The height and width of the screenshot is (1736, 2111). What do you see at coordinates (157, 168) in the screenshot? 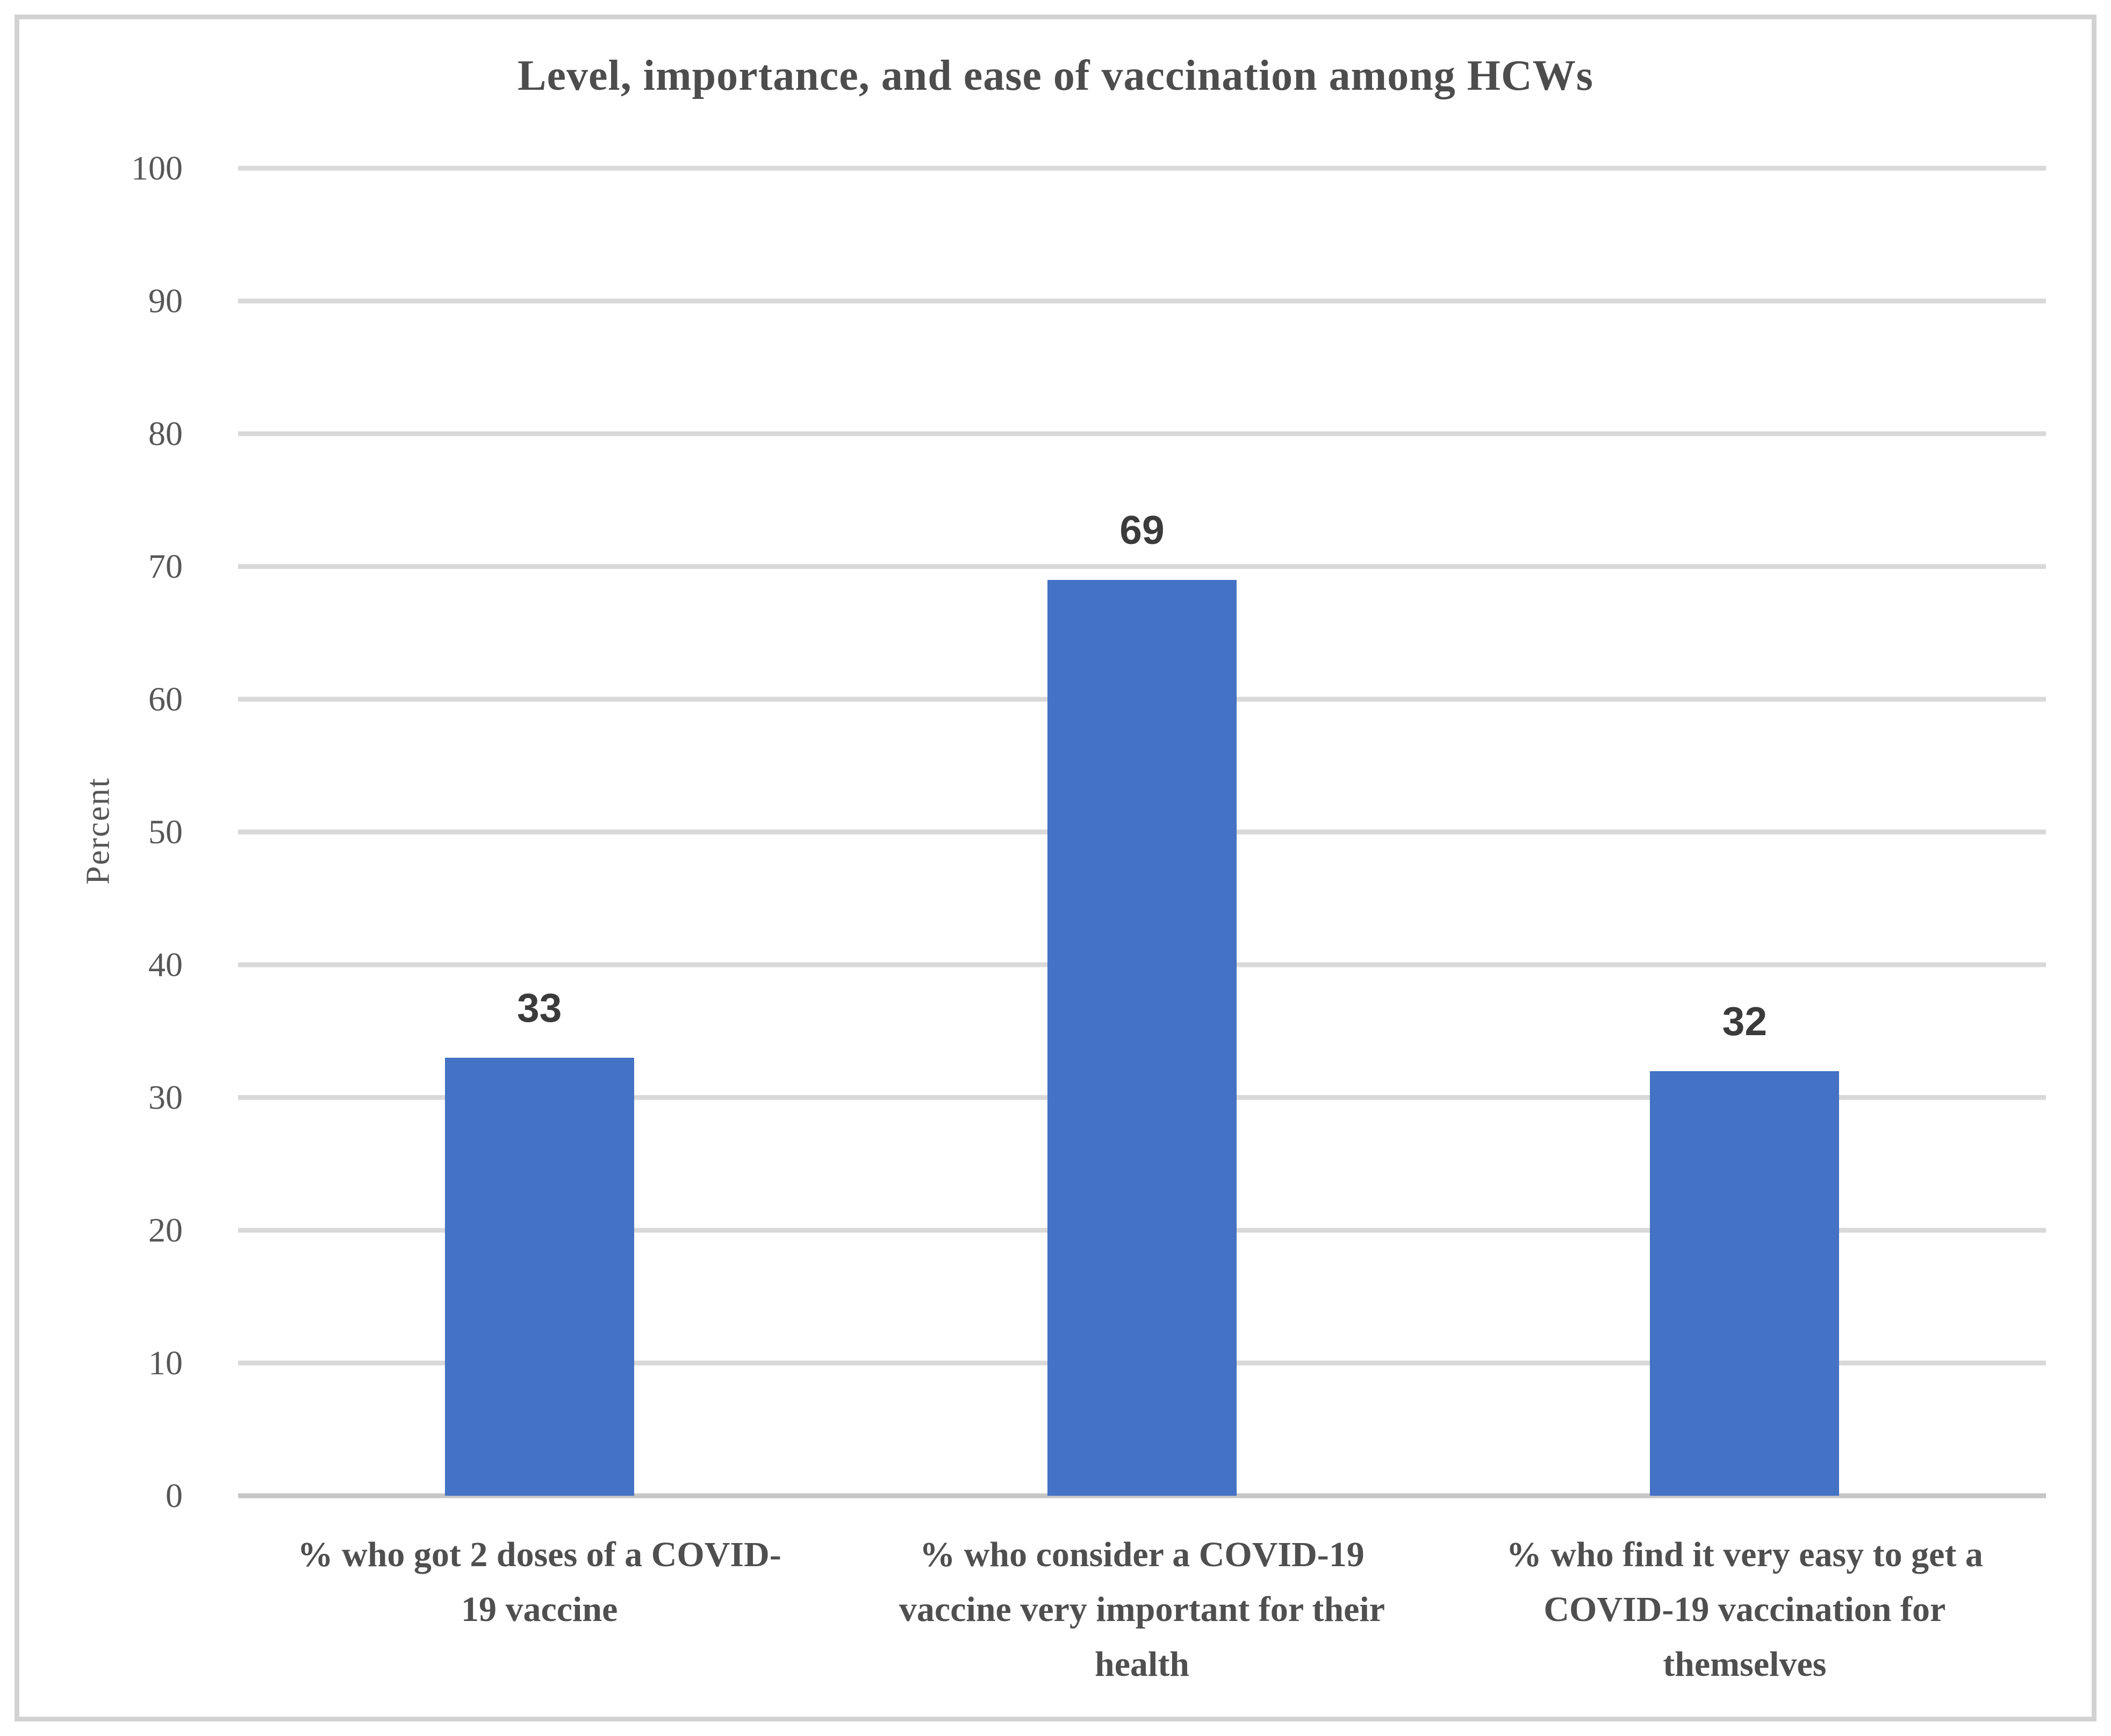
I see `y-tick-label: 100` at bounding box center [157, 168].